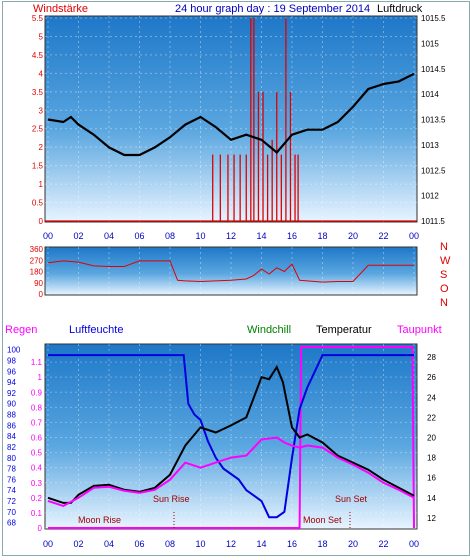 Image resolution: width=470 pixels, height=560 pixels. I want to click on sun-rise-label: Sun Rise, so click(171, 499).